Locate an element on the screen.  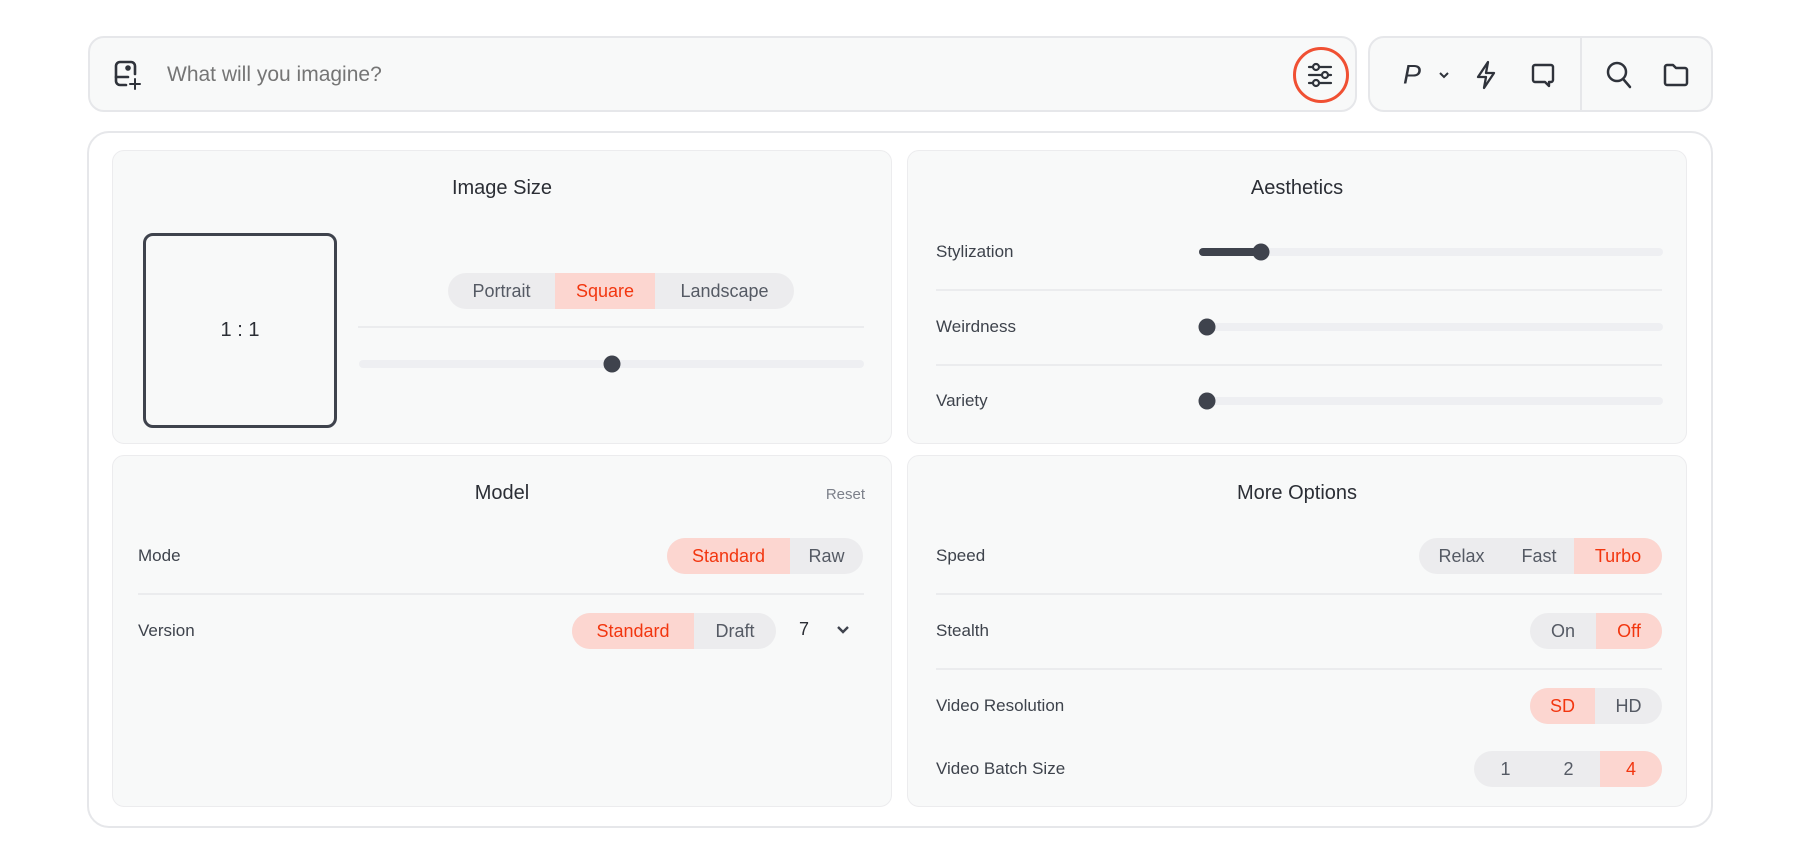
mode-selector: Standard Raw is located at coordinates (765, 556).